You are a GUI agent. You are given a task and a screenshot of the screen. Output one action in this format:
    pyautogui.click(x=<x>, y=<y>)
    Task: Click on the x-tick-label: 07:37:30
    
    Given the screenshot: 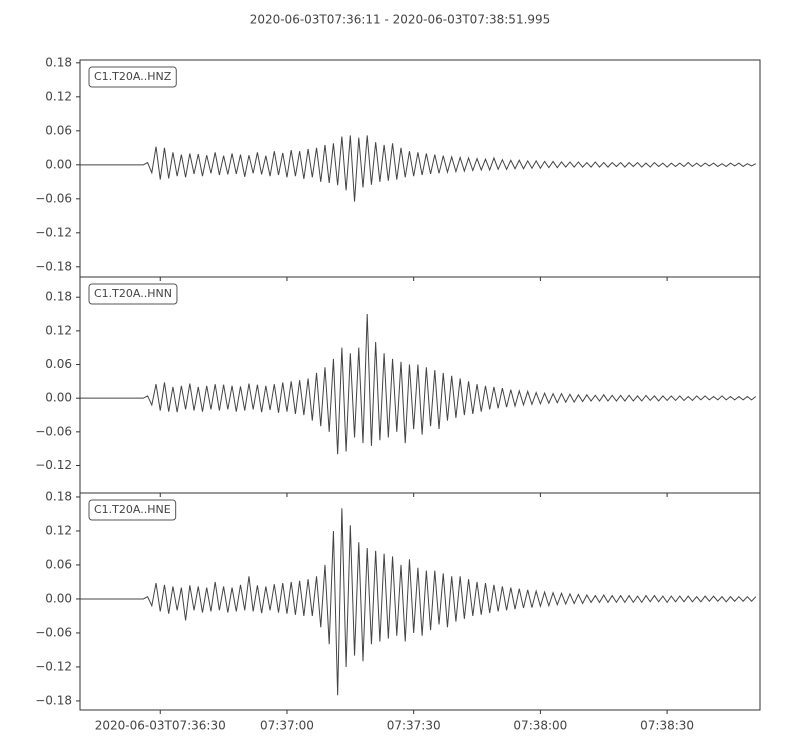 What is the action you would take?
    pyautogui.click(x=414, y=726)
    